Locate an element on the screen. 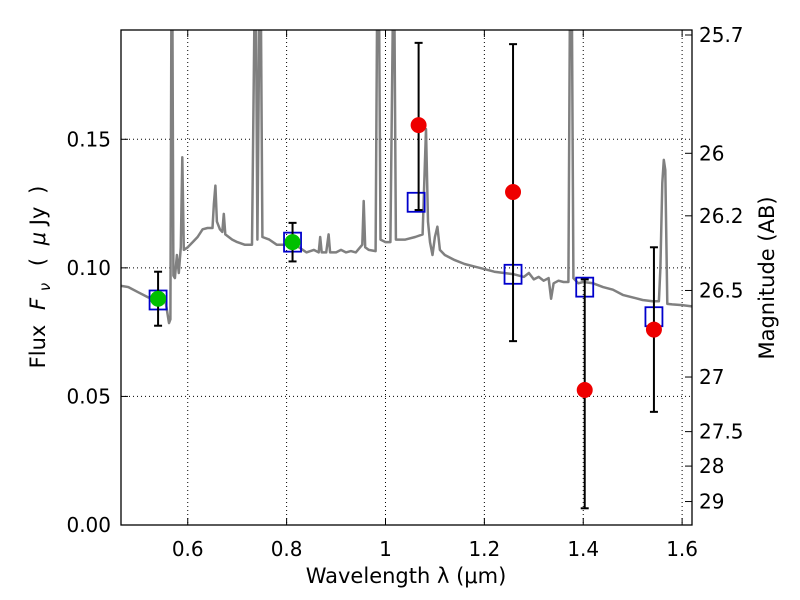 This screenshot has width=800, height=600. right-tick-label: 26 is located at coordinates (711, 153).